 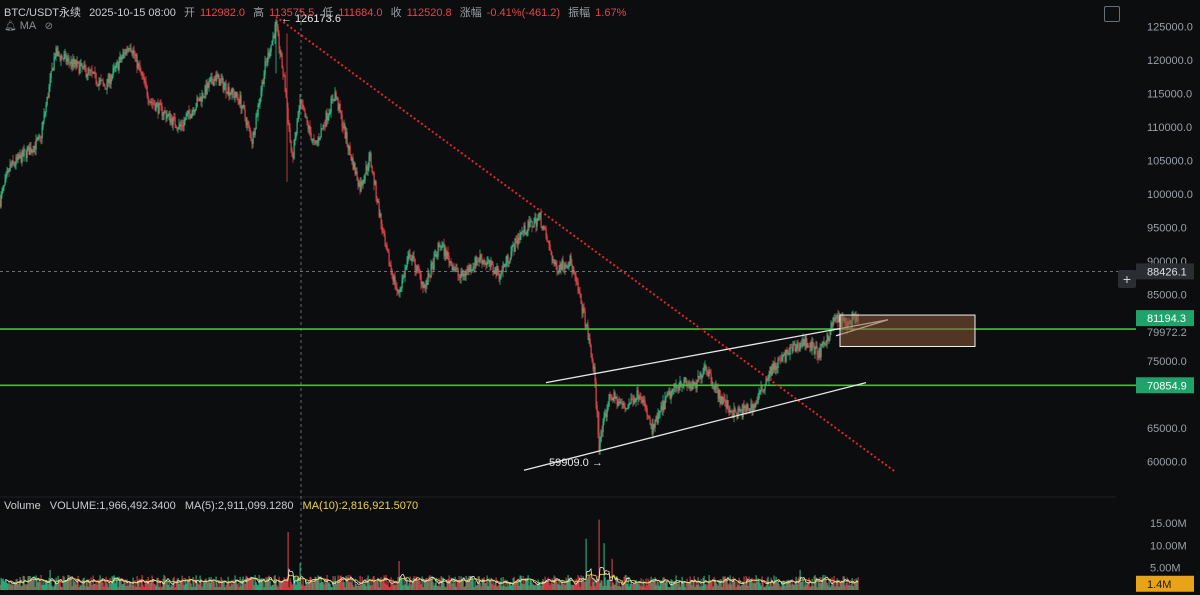 I want to click on bell-icon: 🔔︎, so click(x=10, y=26).